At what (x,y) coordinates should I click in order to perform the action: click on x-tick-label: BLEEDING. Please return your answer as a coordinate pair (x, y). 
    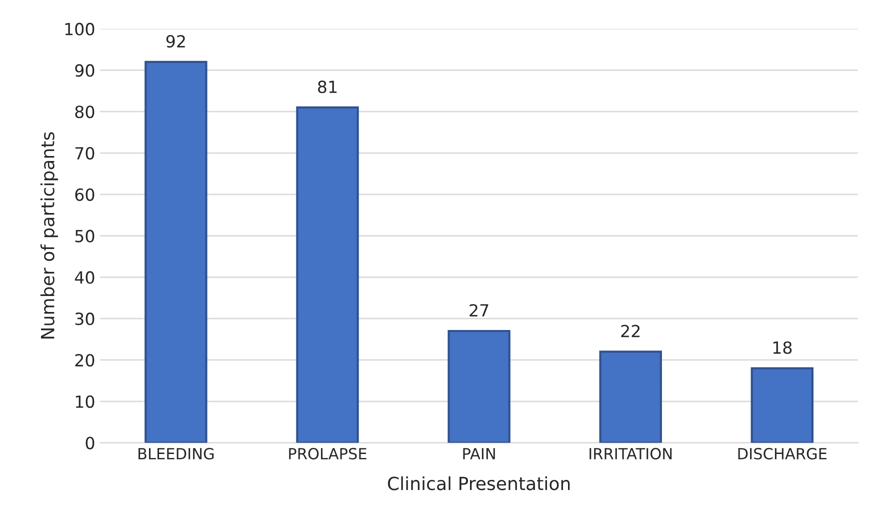
    Looking at the image, I should click on (176, 454).